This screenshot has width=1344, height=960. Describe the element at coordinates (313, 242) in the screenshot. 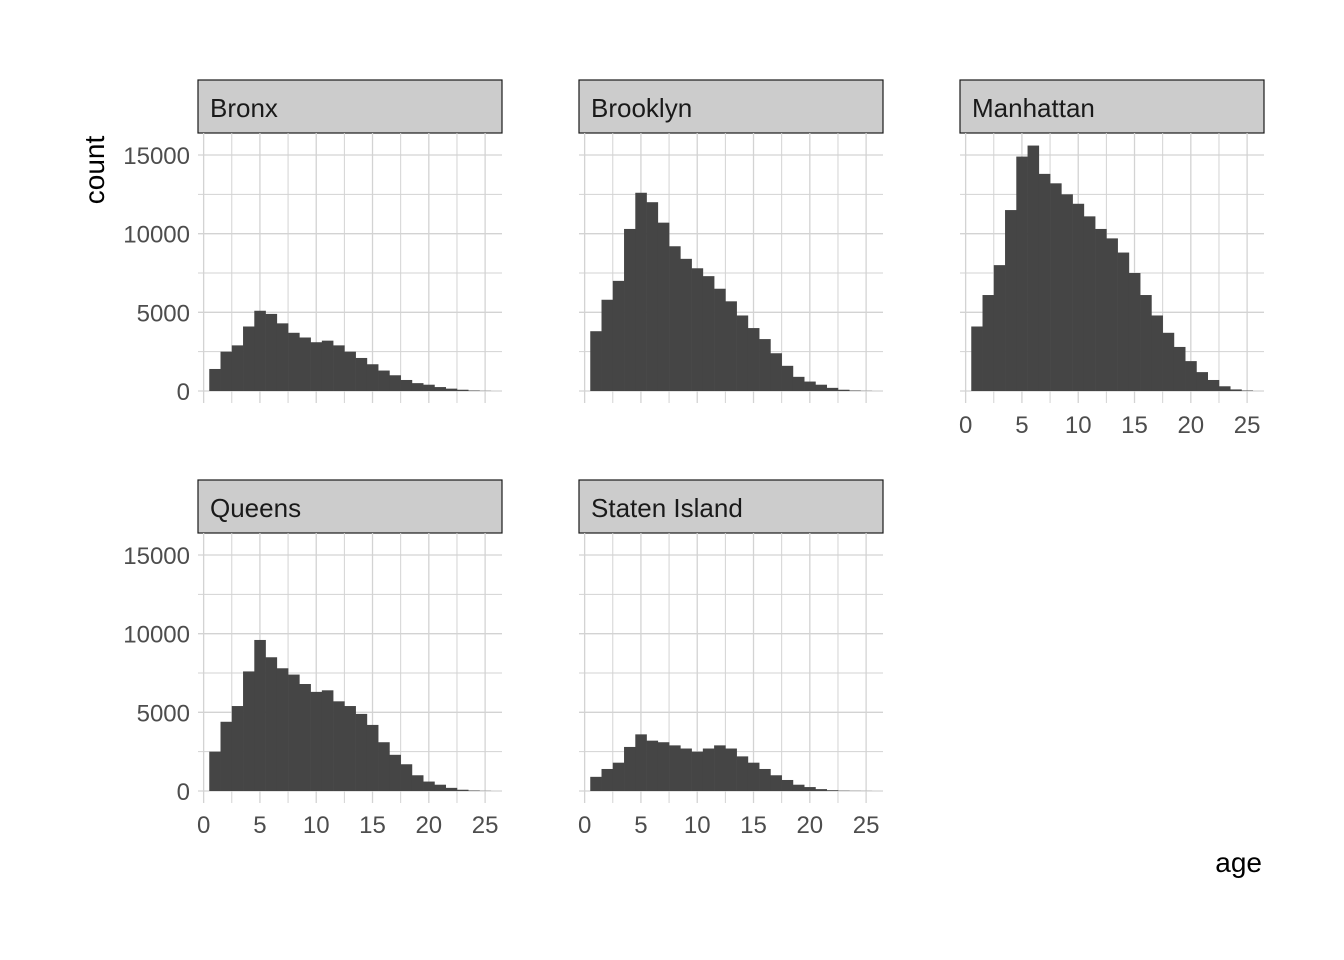

I see `panel-bronx: Bronx 0 5000 10000 15000` at that location.